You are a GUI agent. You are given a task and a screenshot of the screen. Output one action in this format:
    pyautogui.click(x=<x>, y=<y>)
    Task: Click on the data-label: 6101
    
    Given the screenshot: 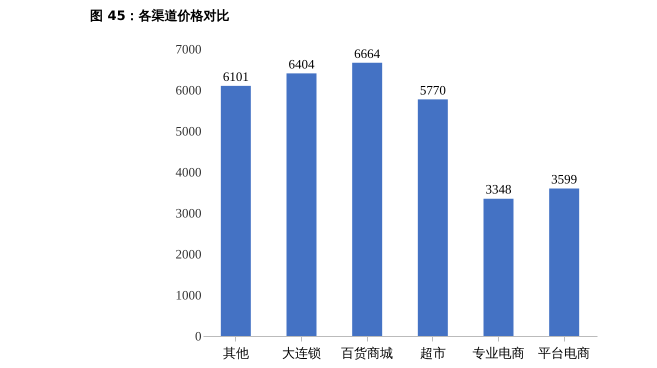 What is the action you would take?
    pyautogui.click(x=235, y=76)
    